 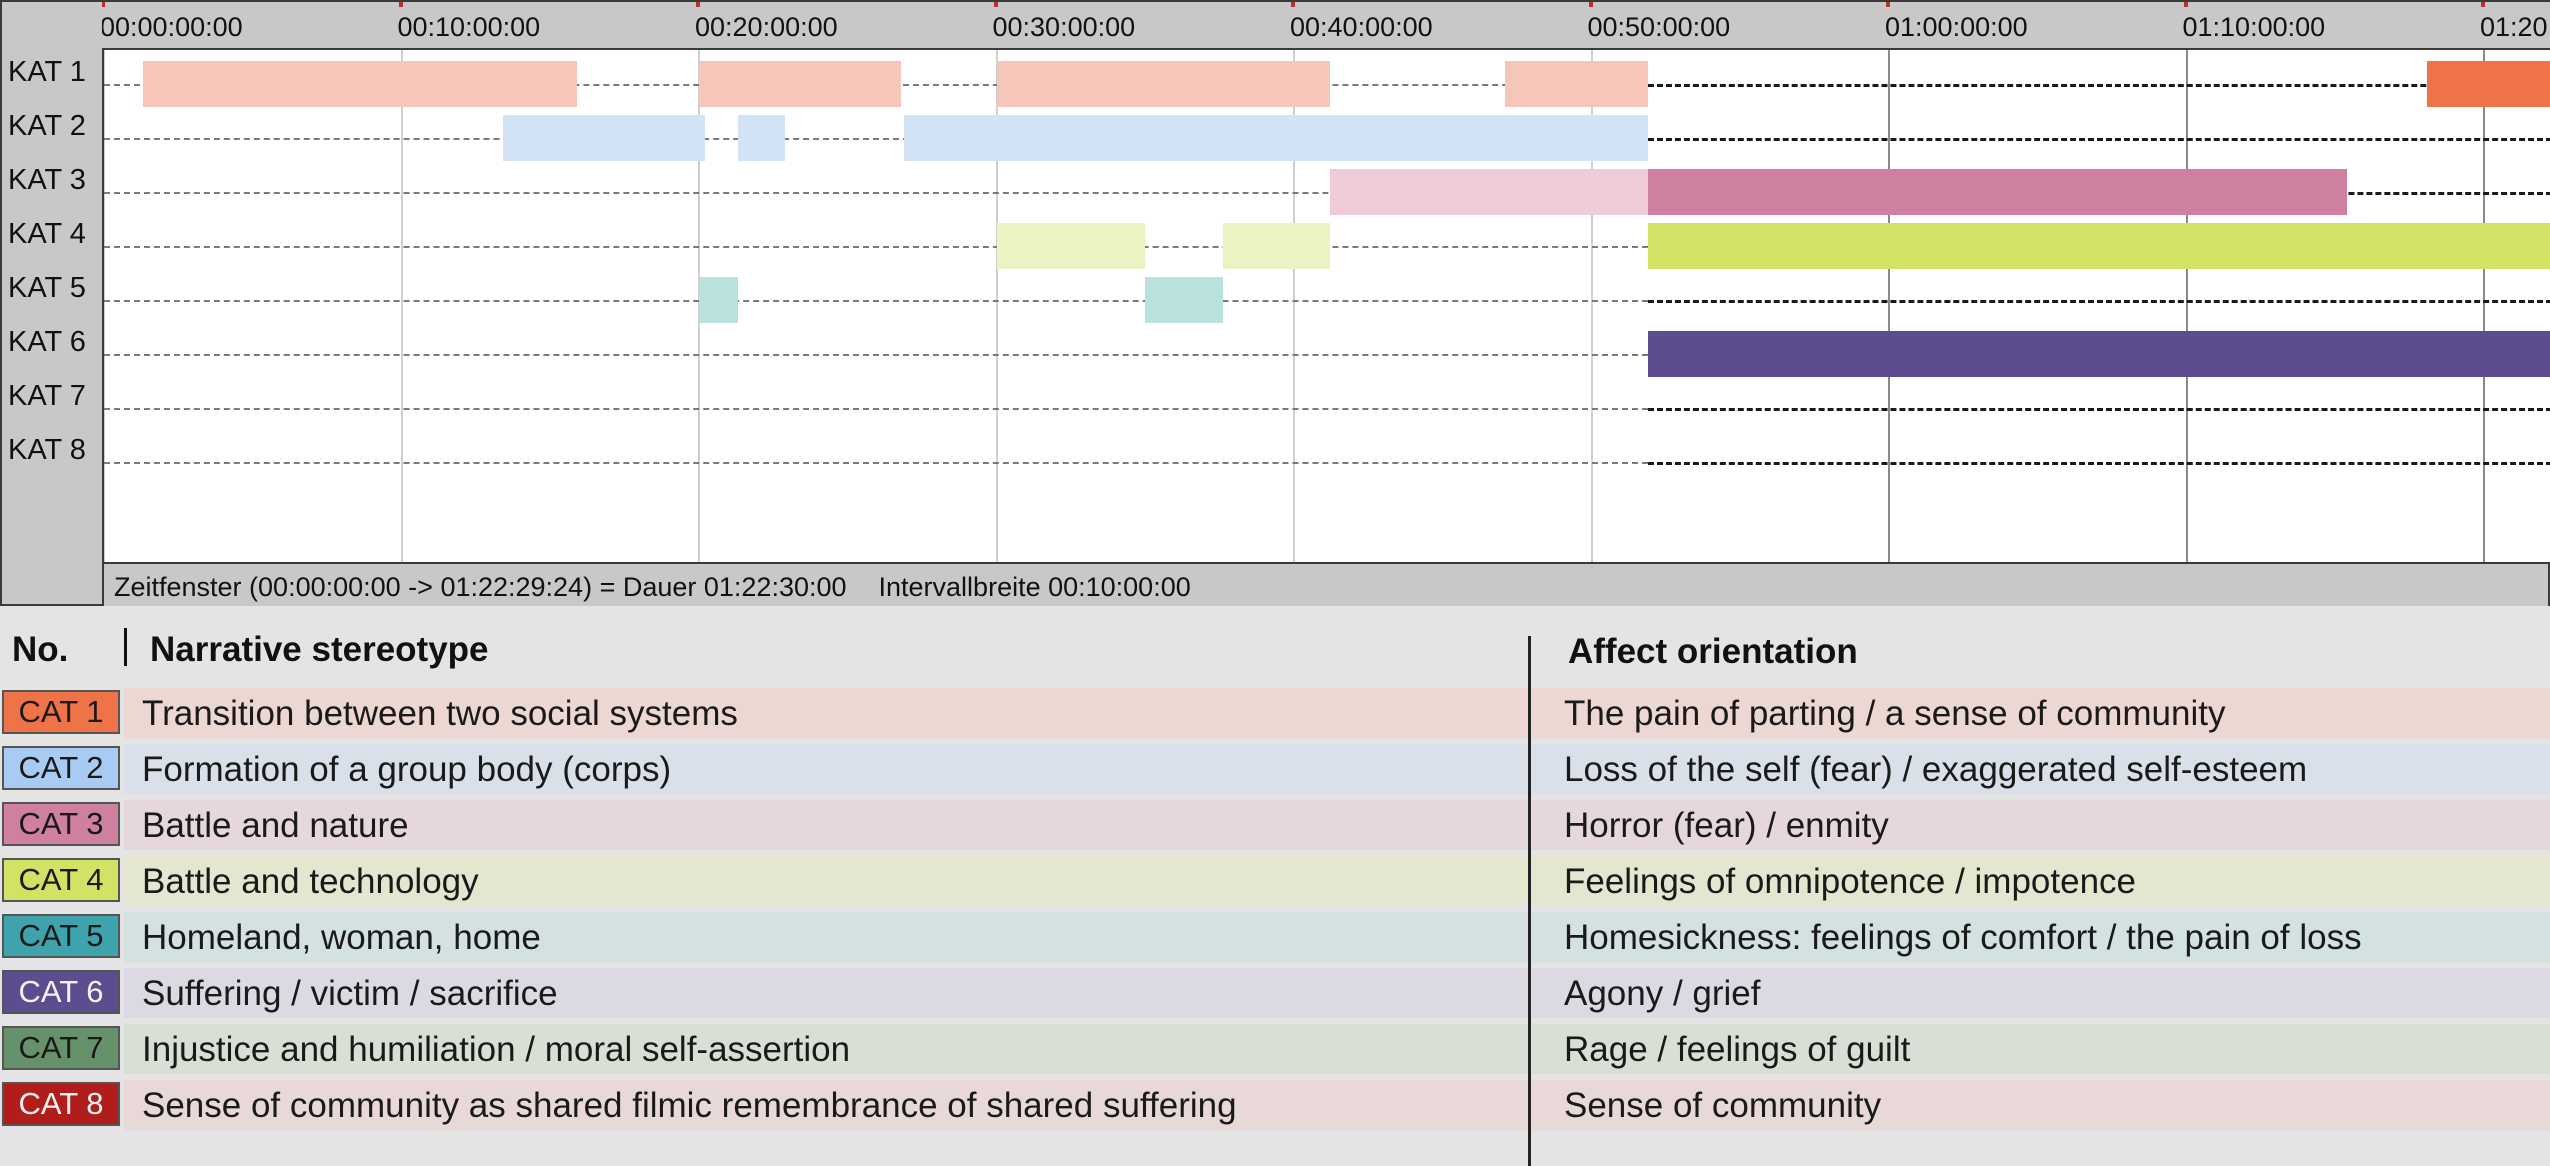 What do you see at coordinates (350, 993) in the screenshot?
I see `stereotype-text: Suffering / victim / sacrifice` at bounding box center [350, 993].